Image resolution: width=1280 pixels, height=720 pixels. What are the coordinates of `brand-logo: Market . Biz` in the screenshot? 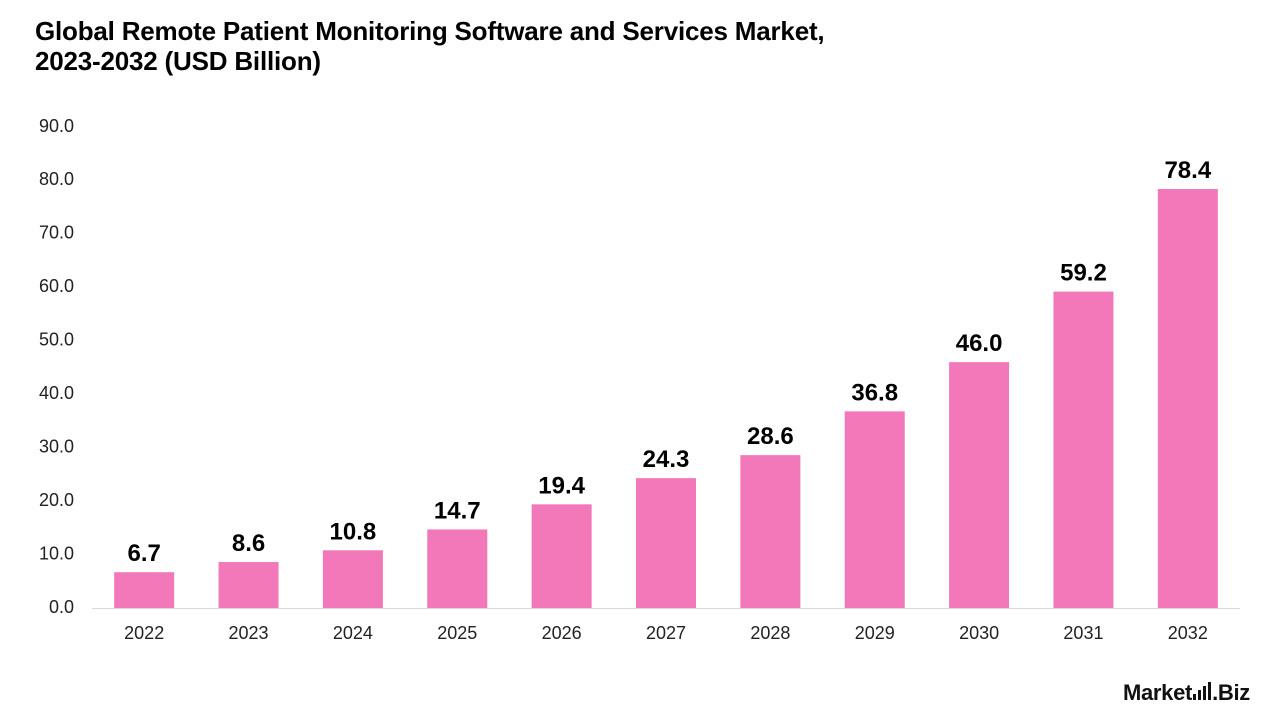 It's located at (1186, 693).